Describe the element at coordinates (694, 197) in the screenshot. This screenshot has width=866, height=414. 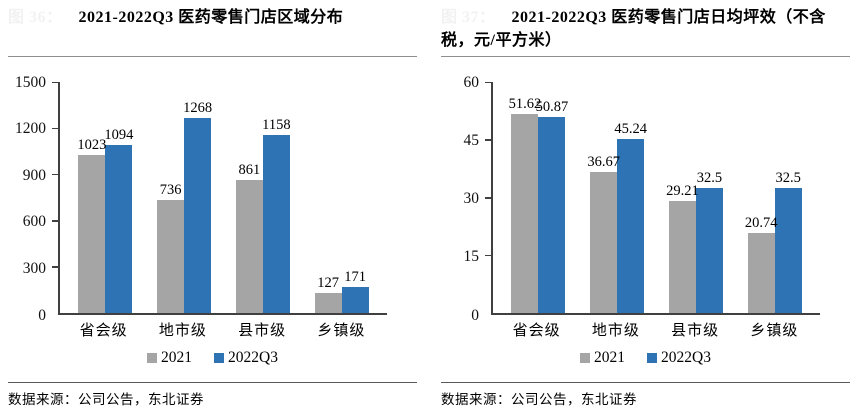
I see `bar-group: 29.21 32.5` at that location.